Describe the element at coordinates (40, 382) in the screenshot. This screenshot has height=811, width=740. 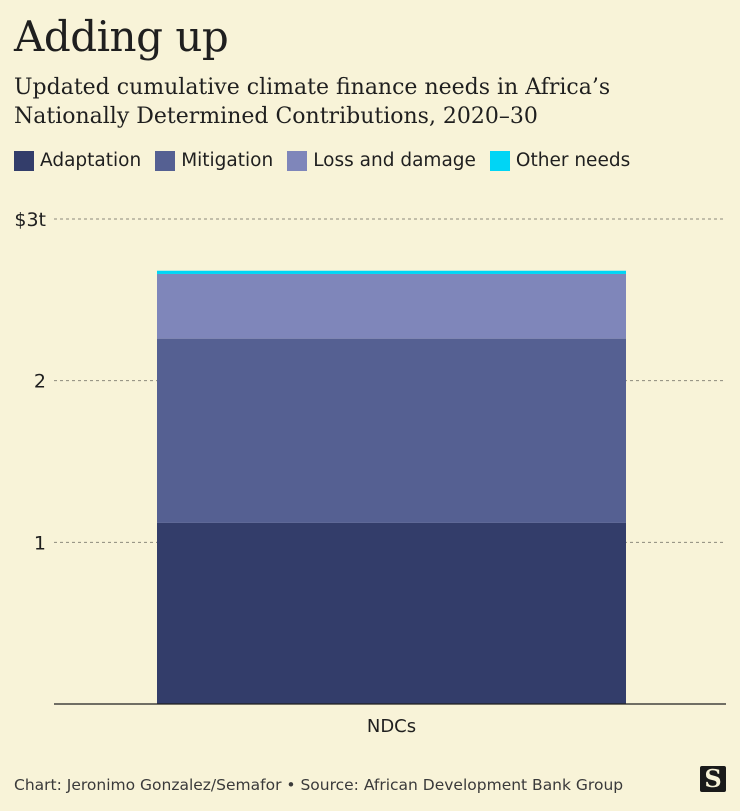
I see `y-tick-label: 2` at that location.